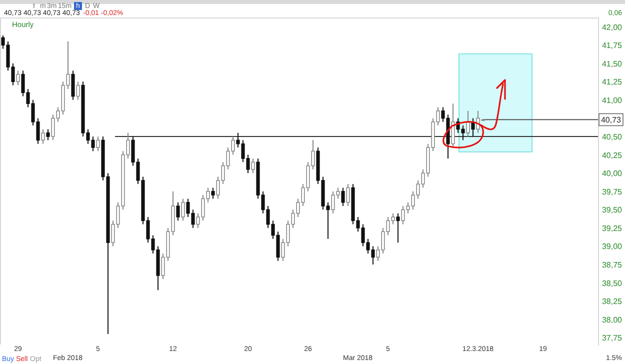  What do you see at coordinates (612, 82) in the screenshot?
I see `y-tick-label: 41,25` at bounding box center [612, 82].